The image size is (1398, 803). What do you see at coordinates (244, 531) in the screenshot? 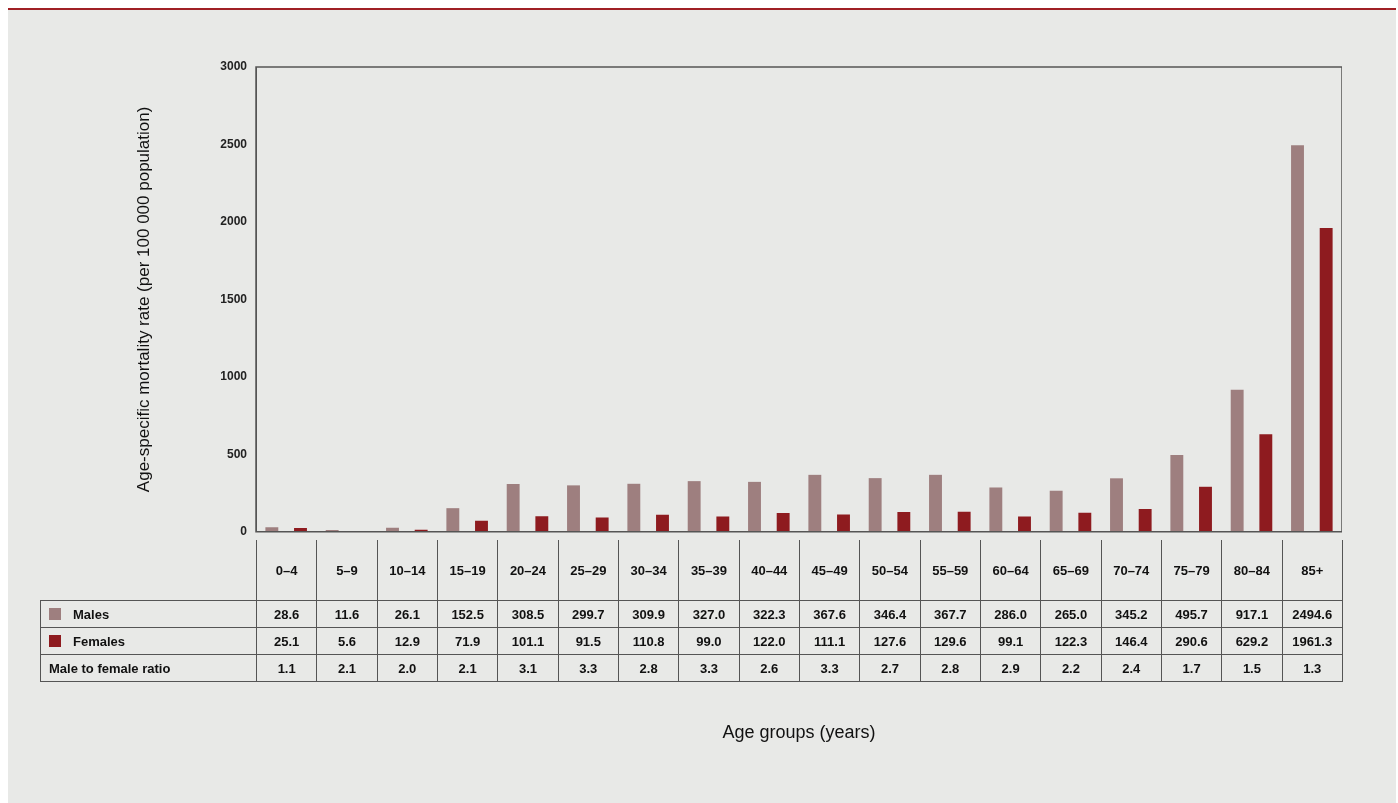
I see `y-tick-label: 0` at bounding box center [244, 531].